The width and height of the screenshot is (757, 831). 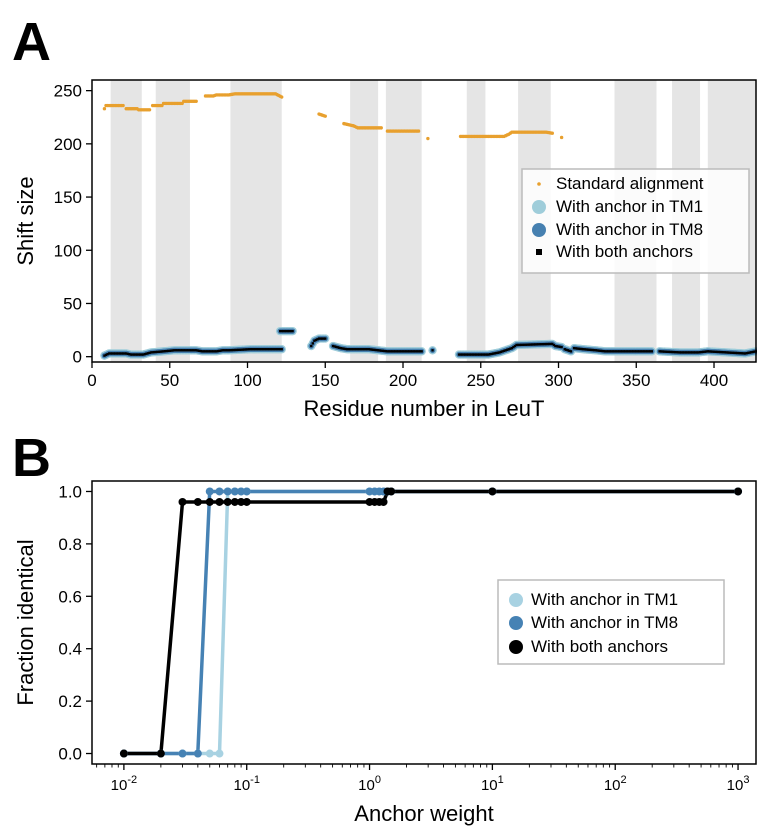 I want to click on x-tick-exponent: 2, so click(x=624, y=780).